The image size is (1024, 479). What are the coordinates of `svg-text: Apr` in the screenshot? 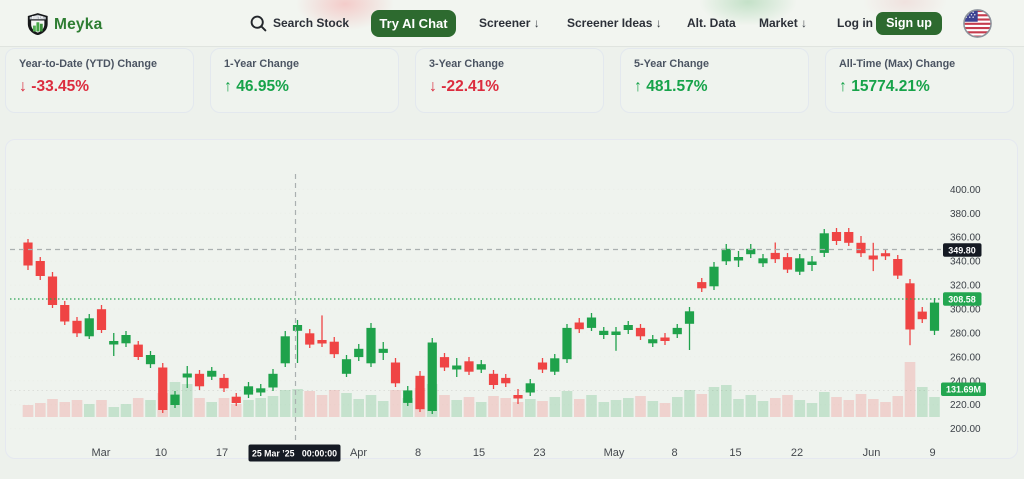 It's located at (358, 453).